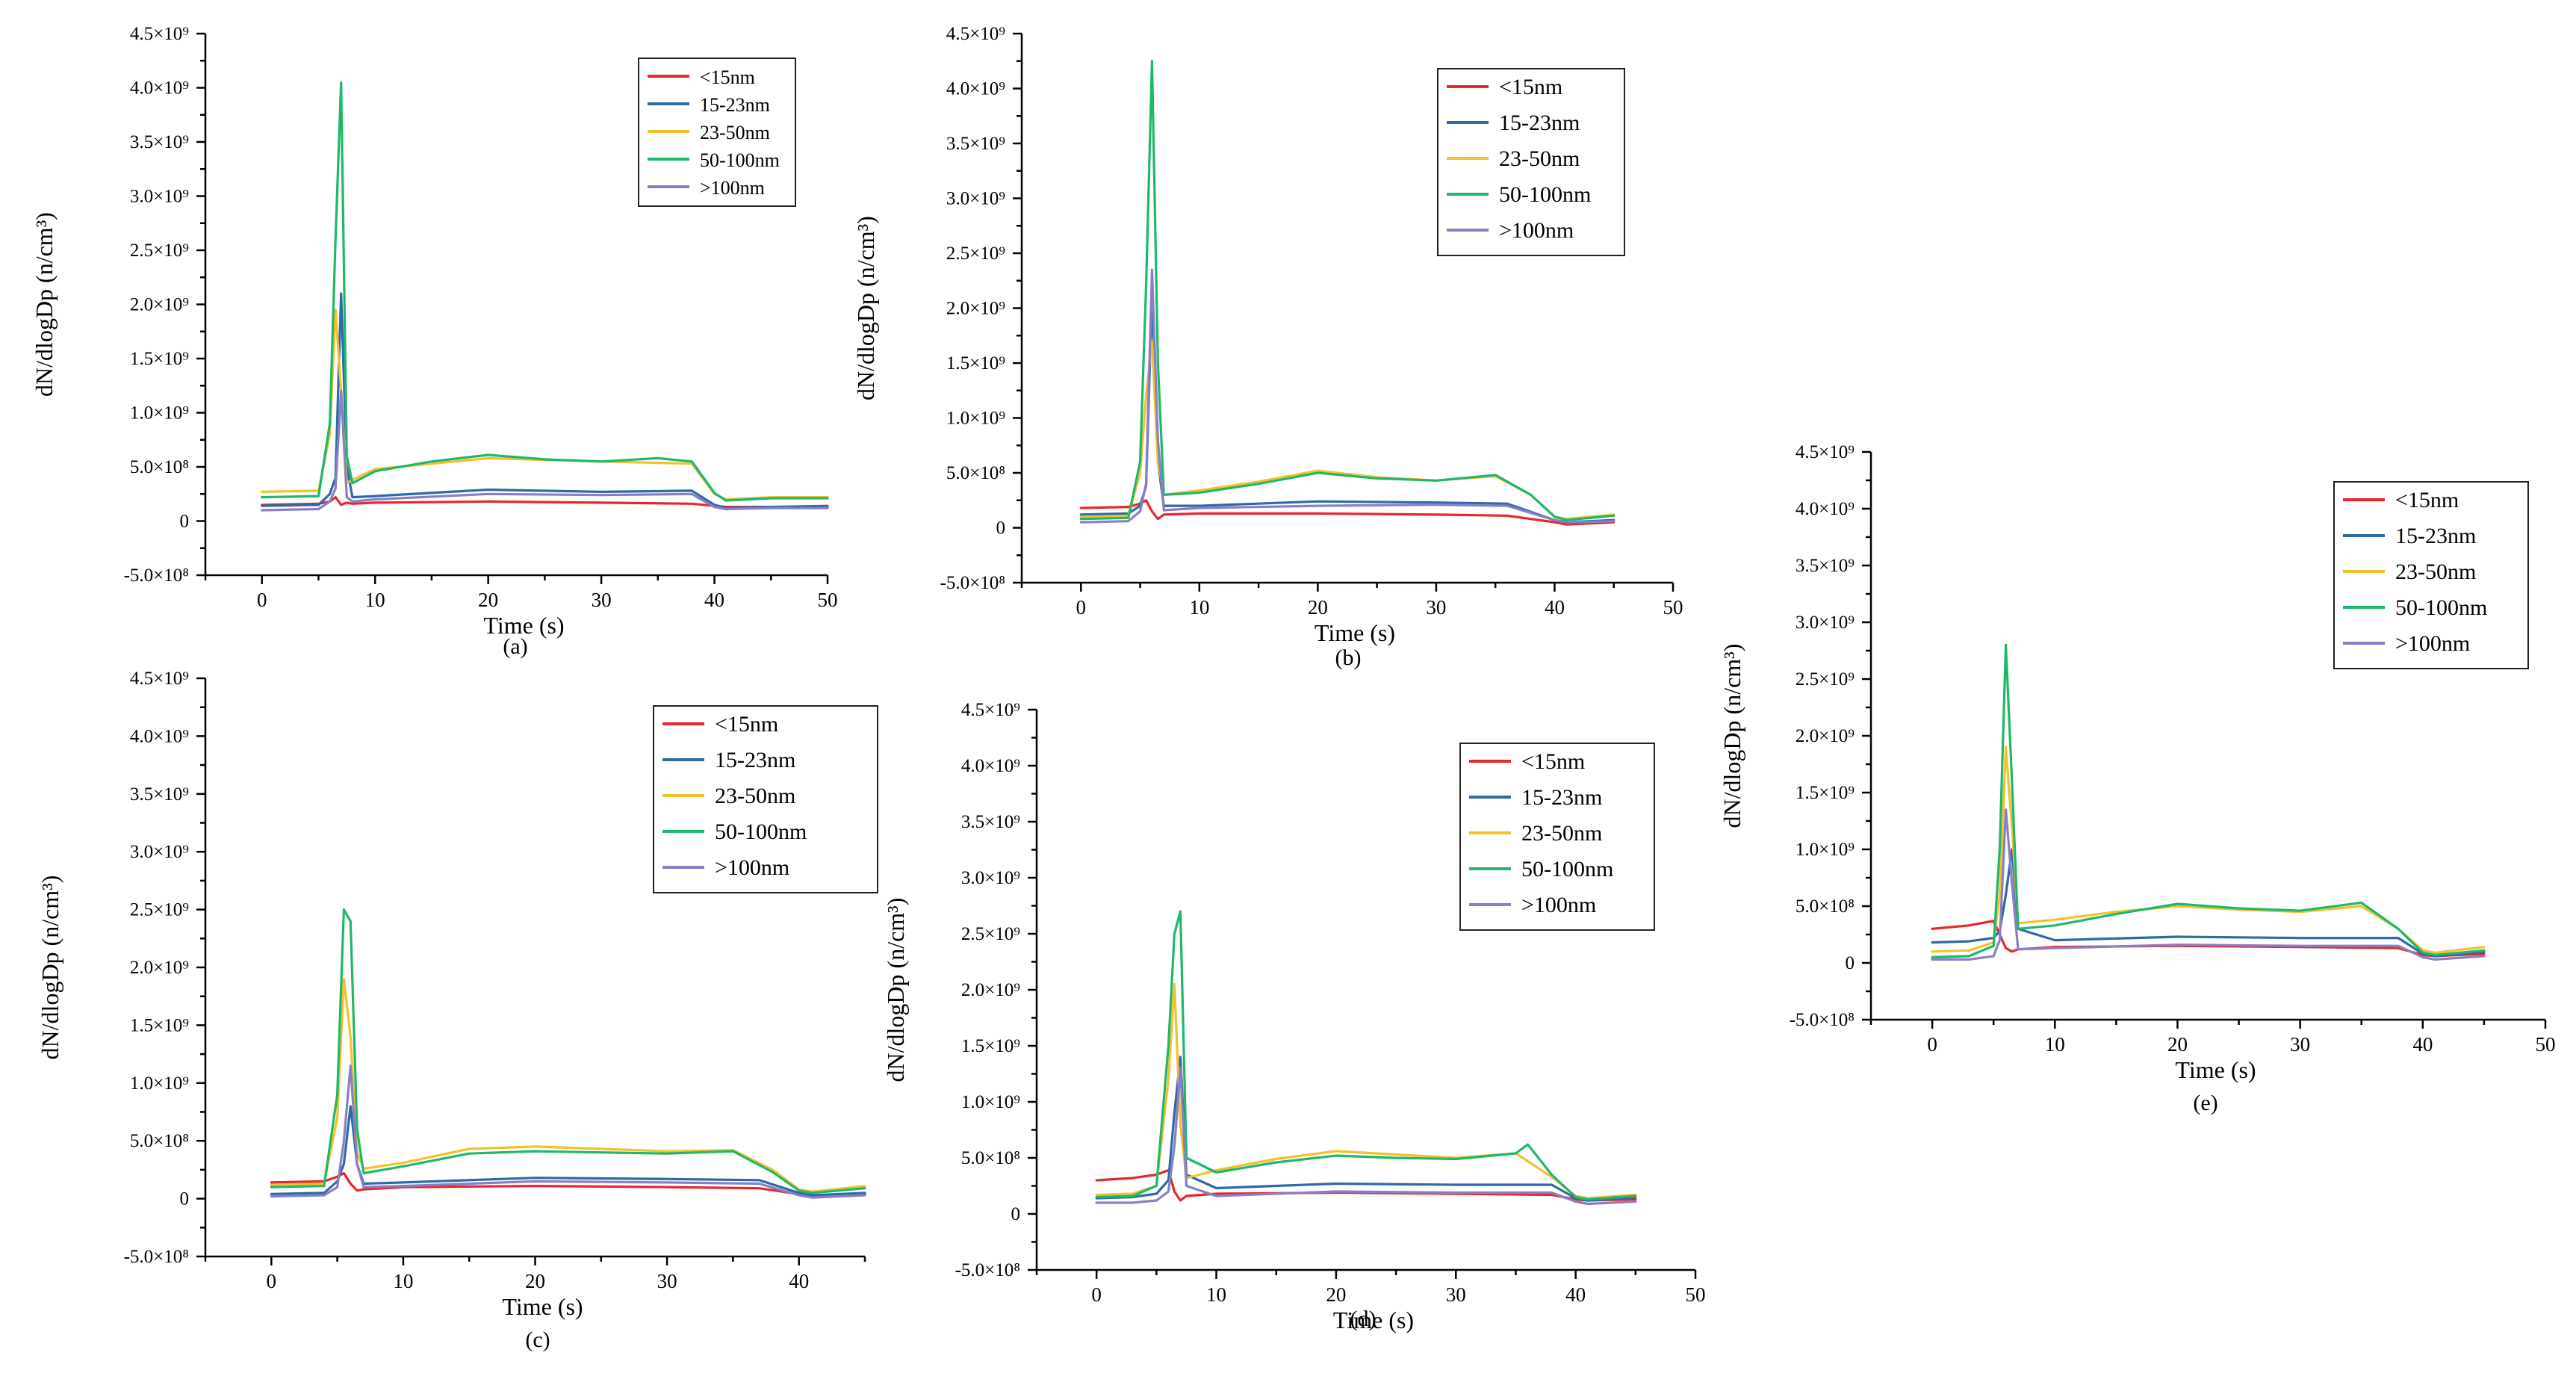 The height and width of the screenshot is (1379, 2576). I want to click on panel-caption: (c), so click(537, 1339).